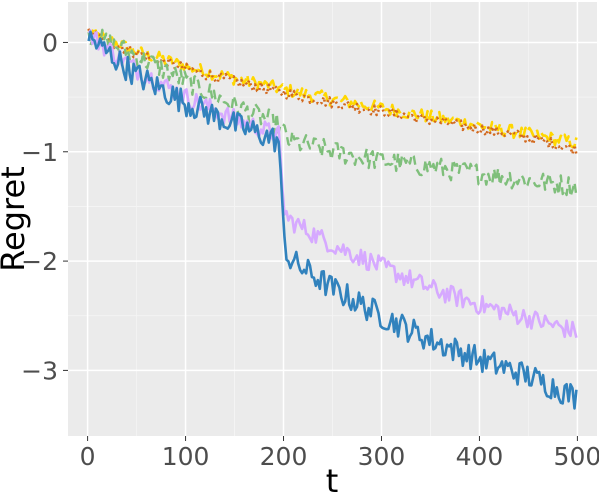 This screenshot has width=599, height=500. What do you see at coordinates (576, 456) in the screenshot?
I see `x-tick-label: 500` at bounding box center [576, 456].